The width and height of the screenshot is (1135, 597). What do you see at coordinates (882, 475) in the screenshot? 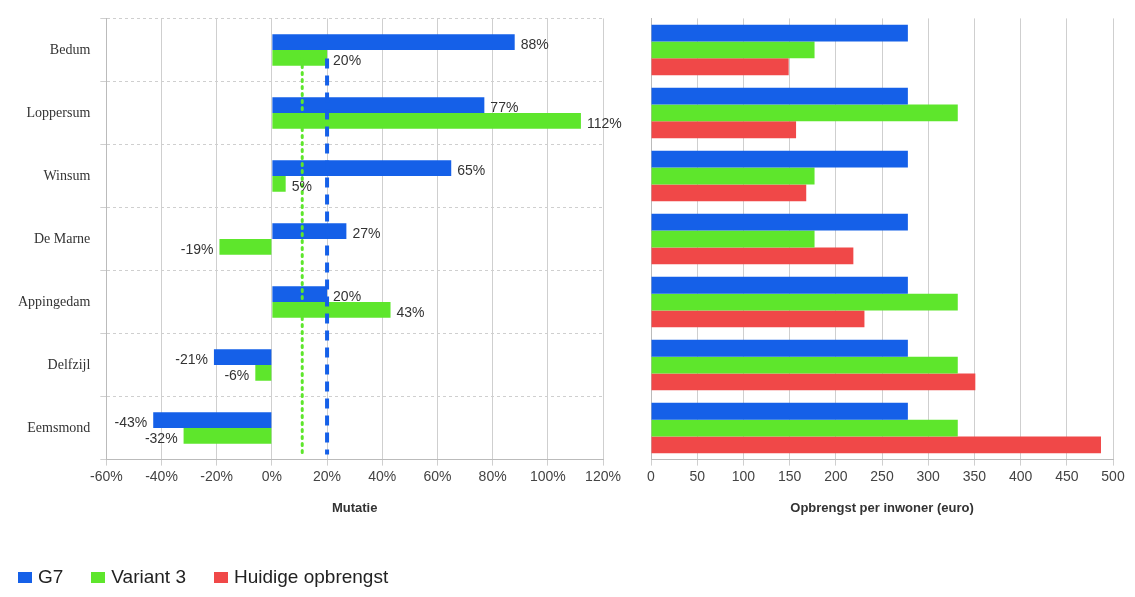
I see `x-tick-label: 250` at bounding box center [882, 475].